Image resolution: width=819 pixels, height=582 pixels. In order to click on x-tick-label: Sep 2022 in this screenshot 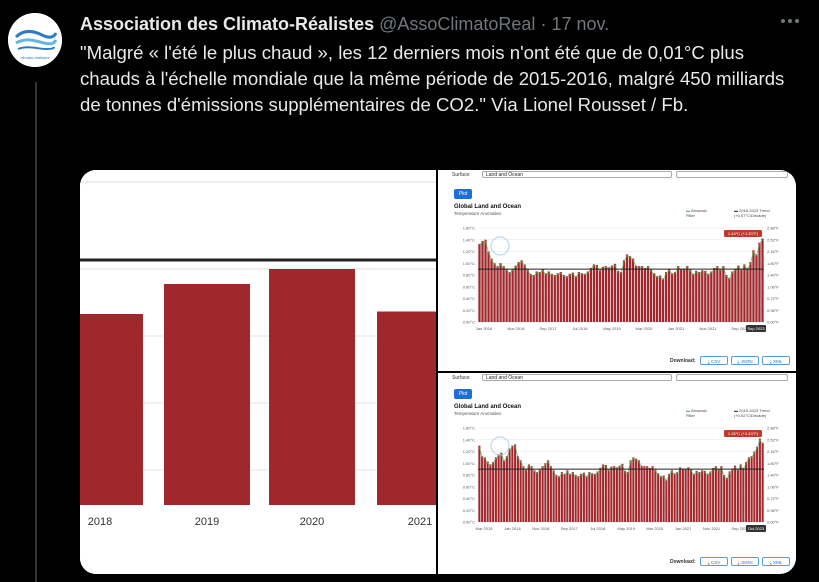, I will do `click(740, 528)`.